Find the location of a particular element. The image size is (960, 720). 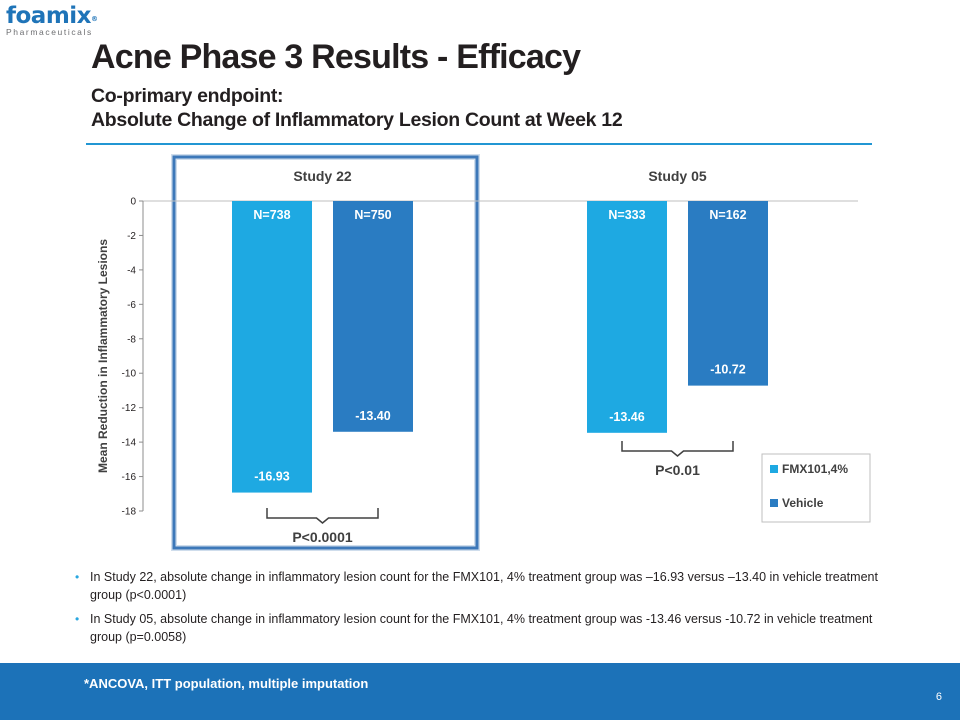

p-value-label: P<0.0001 is located at coordinates (322, 537).